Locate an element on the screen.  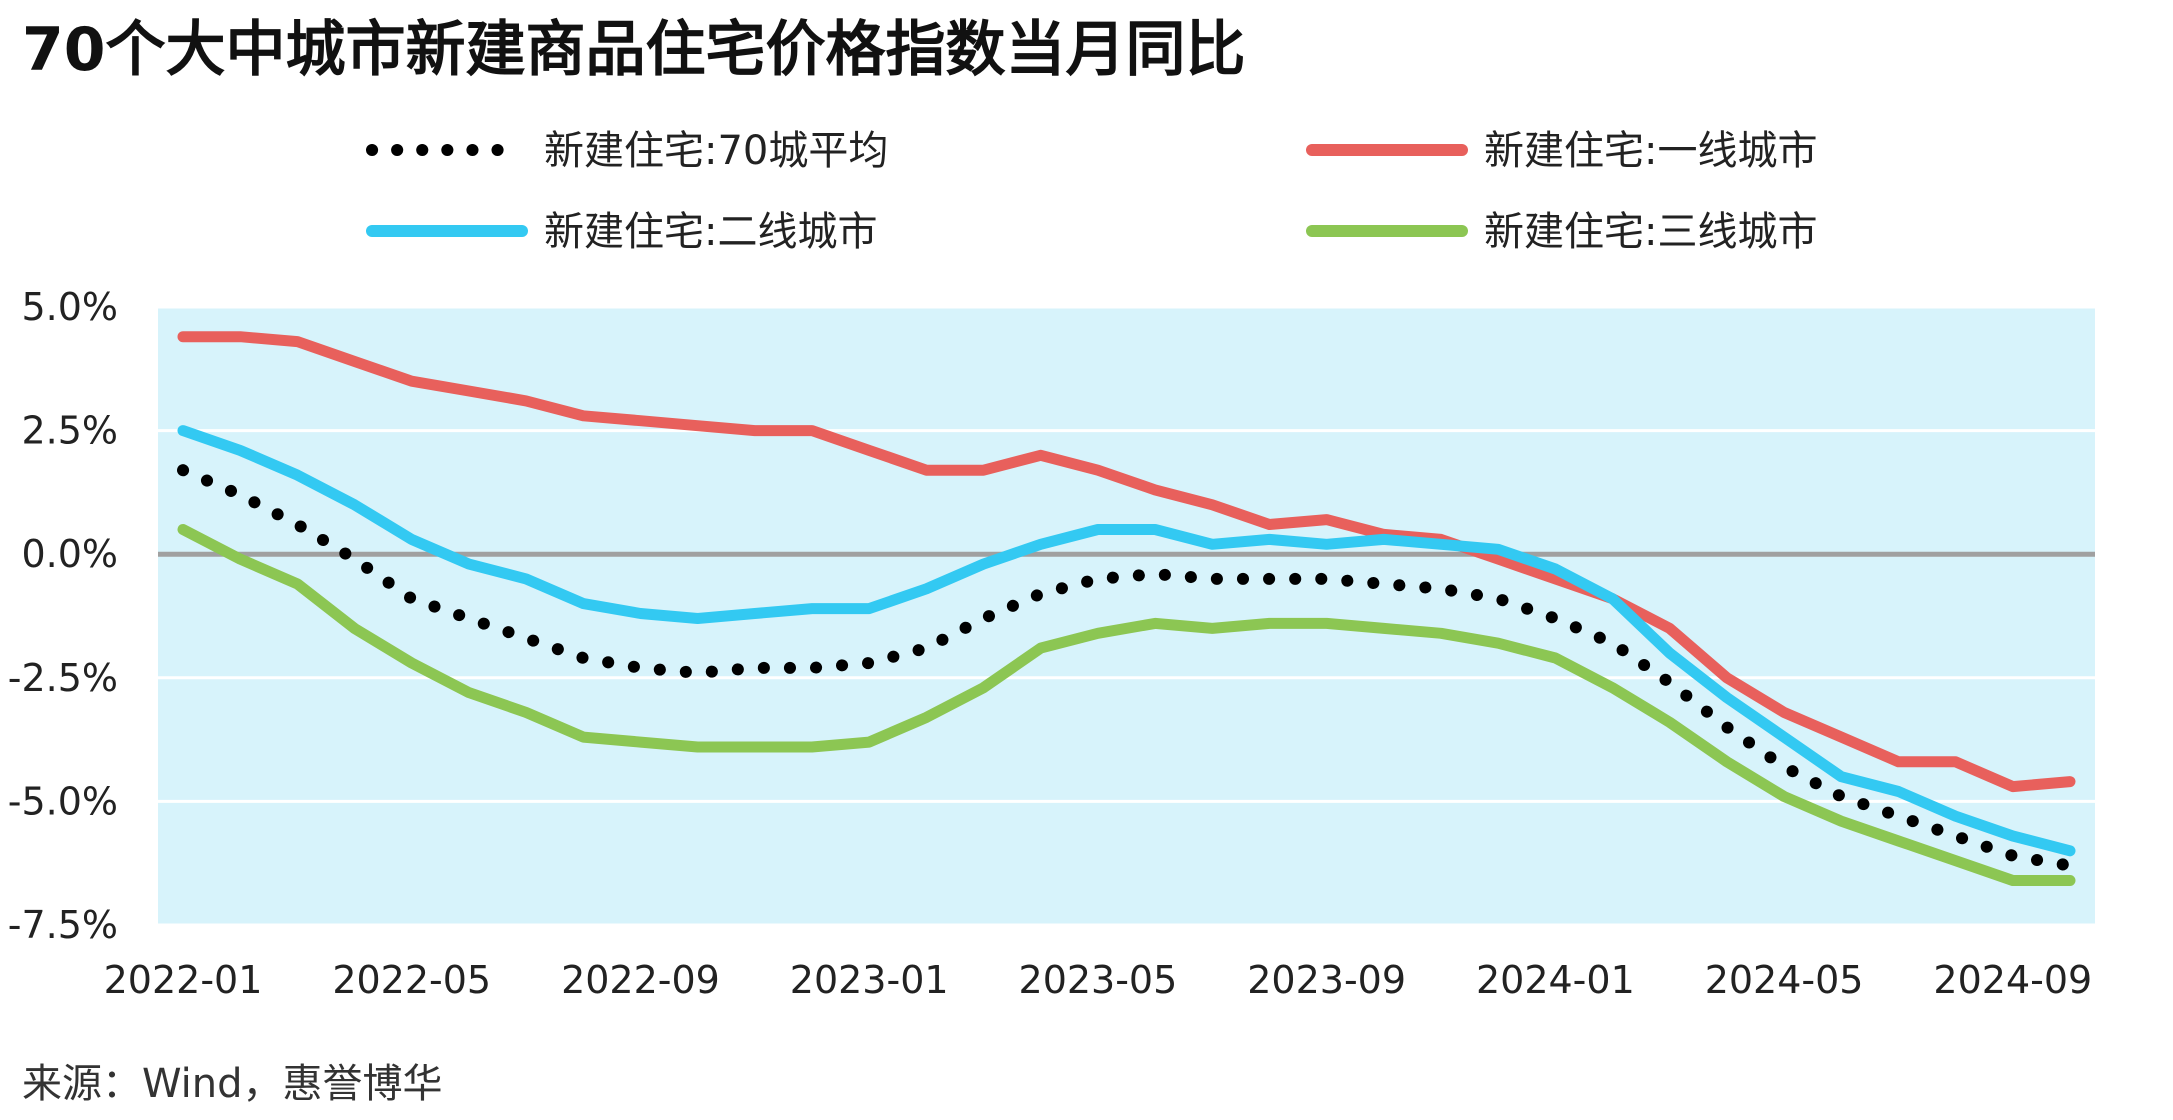
x-tick-label: 2022-01 is located at coordinates (183, 980).